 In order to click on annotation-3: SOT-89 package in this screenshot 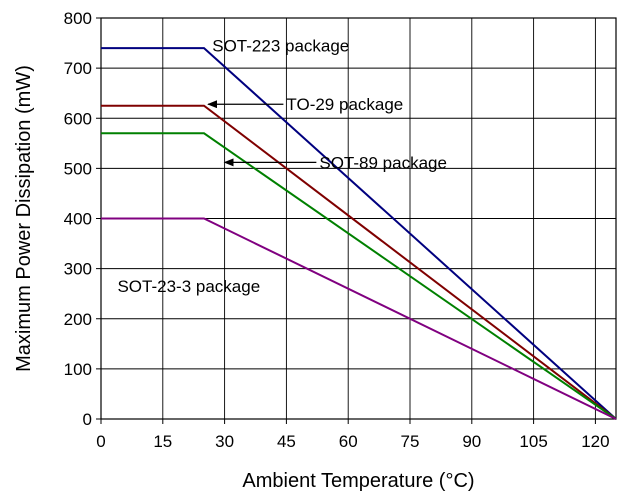, I will do `click(335, 162)`.